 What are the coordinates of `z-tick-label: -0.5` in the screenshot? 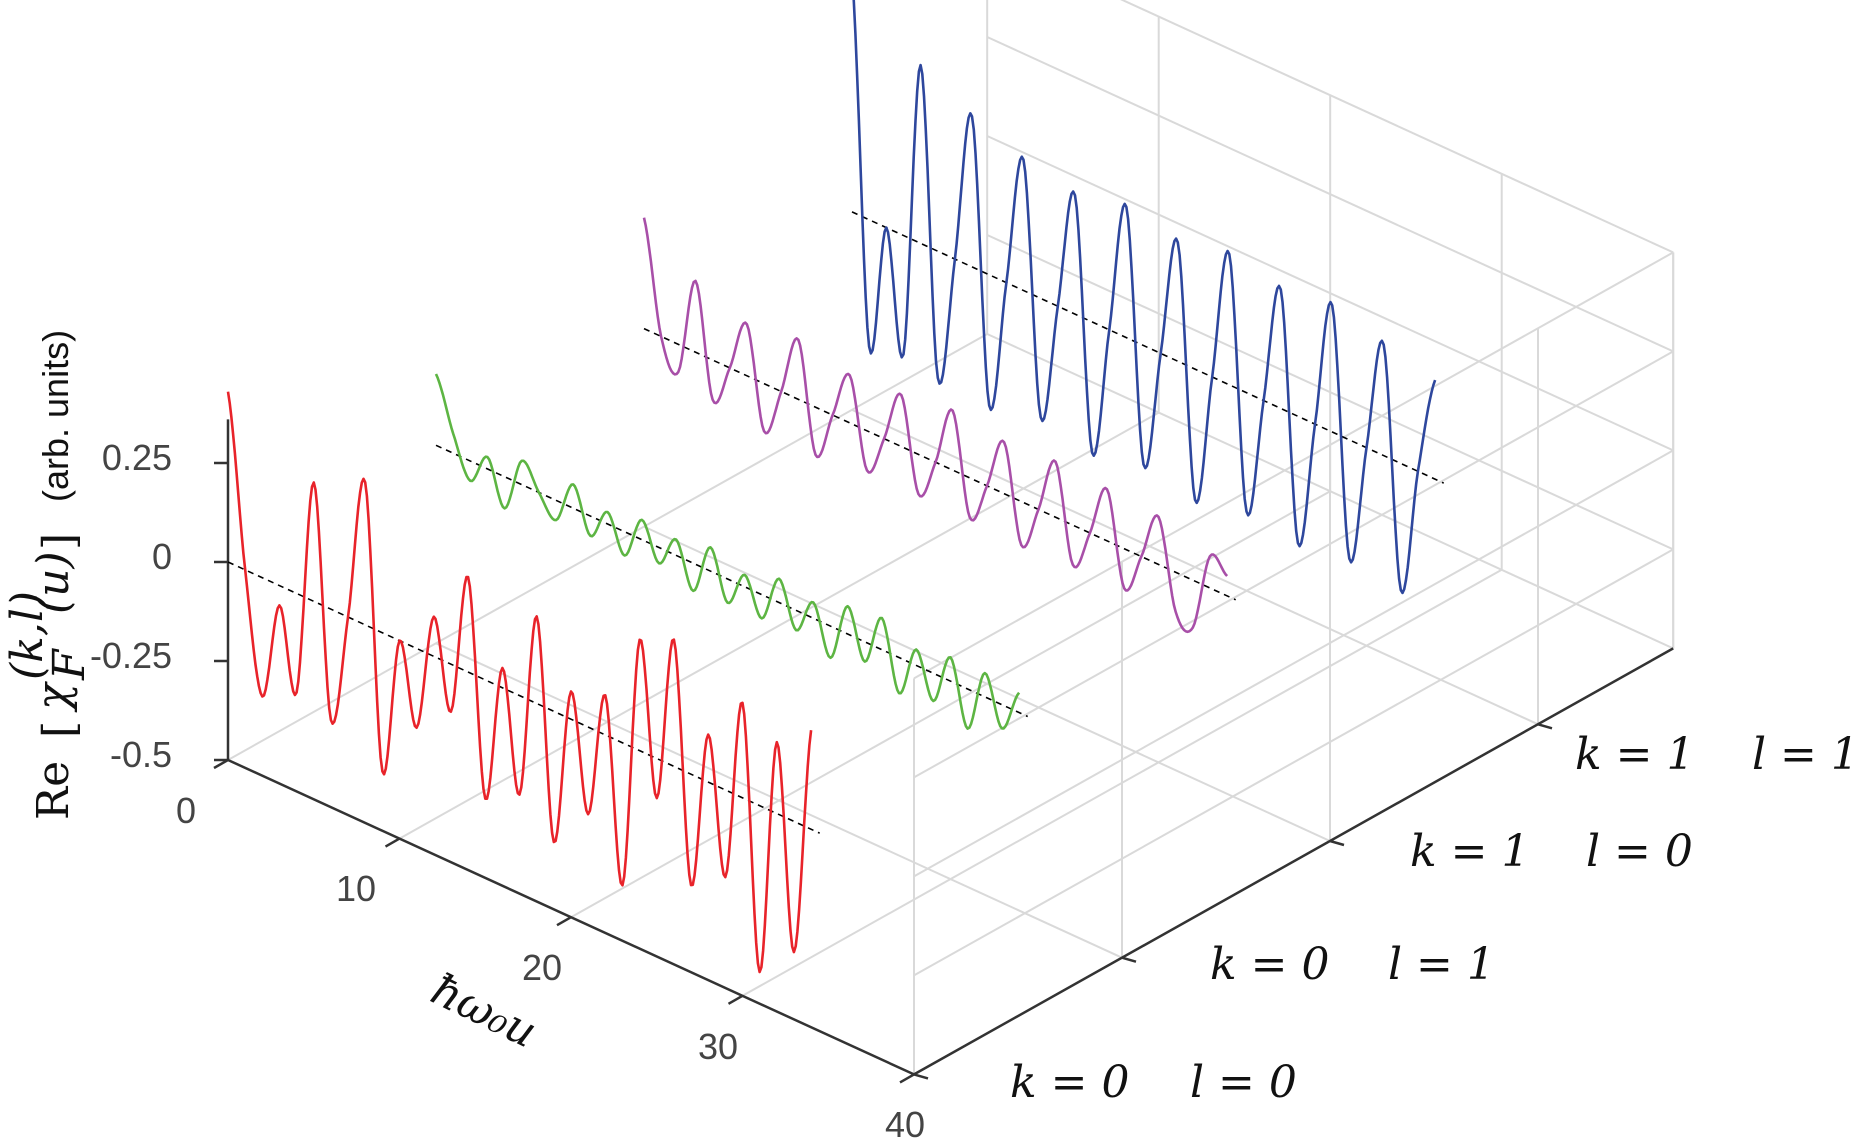 It's located at (141, 754).